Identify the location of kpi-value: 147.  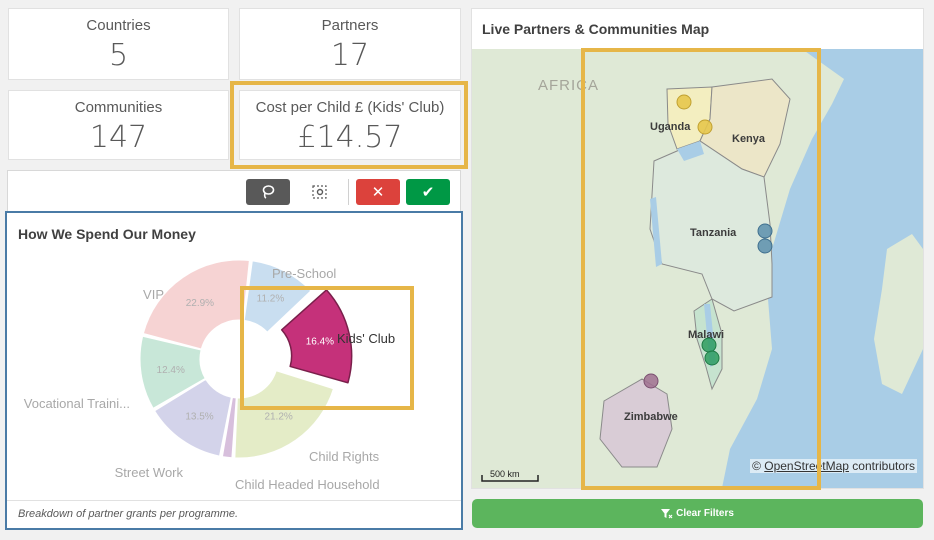
(118, 137).